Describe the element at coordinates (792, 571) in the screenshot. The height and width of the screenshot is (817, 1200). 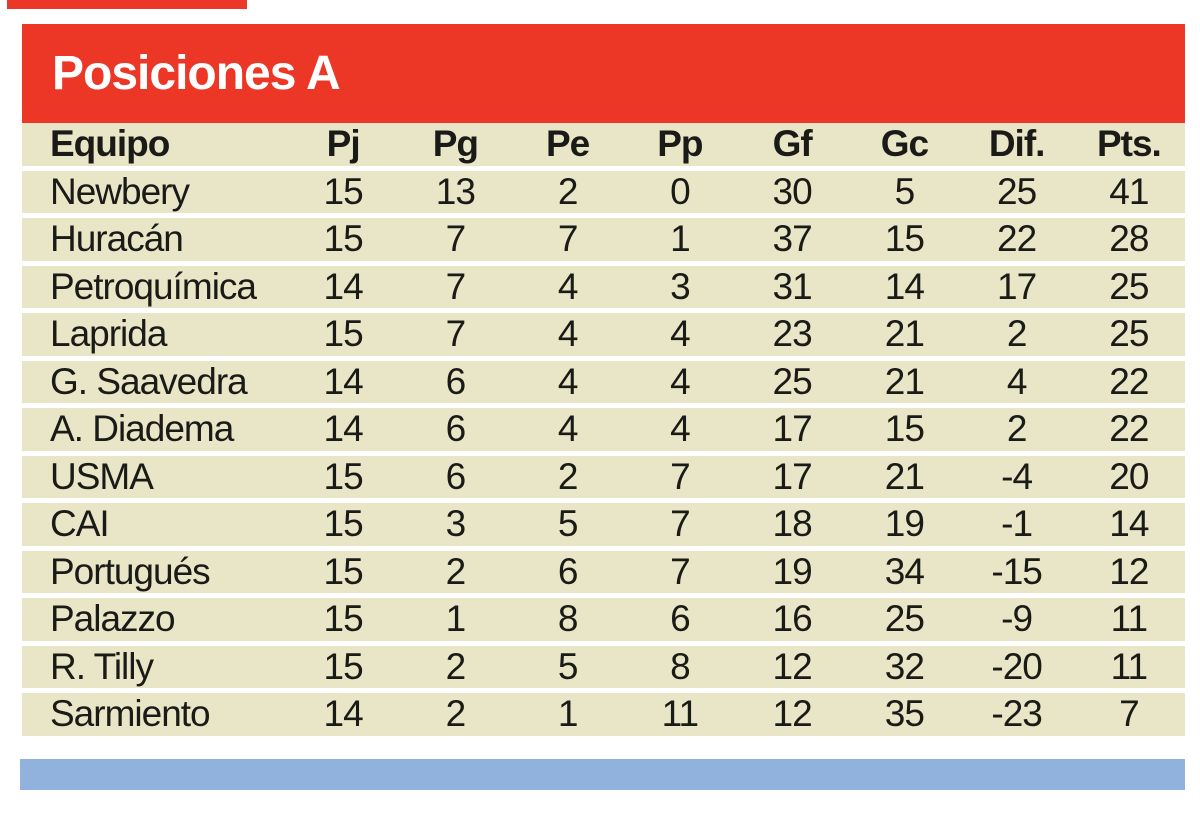
I see `stat-cell: 19` at that location.